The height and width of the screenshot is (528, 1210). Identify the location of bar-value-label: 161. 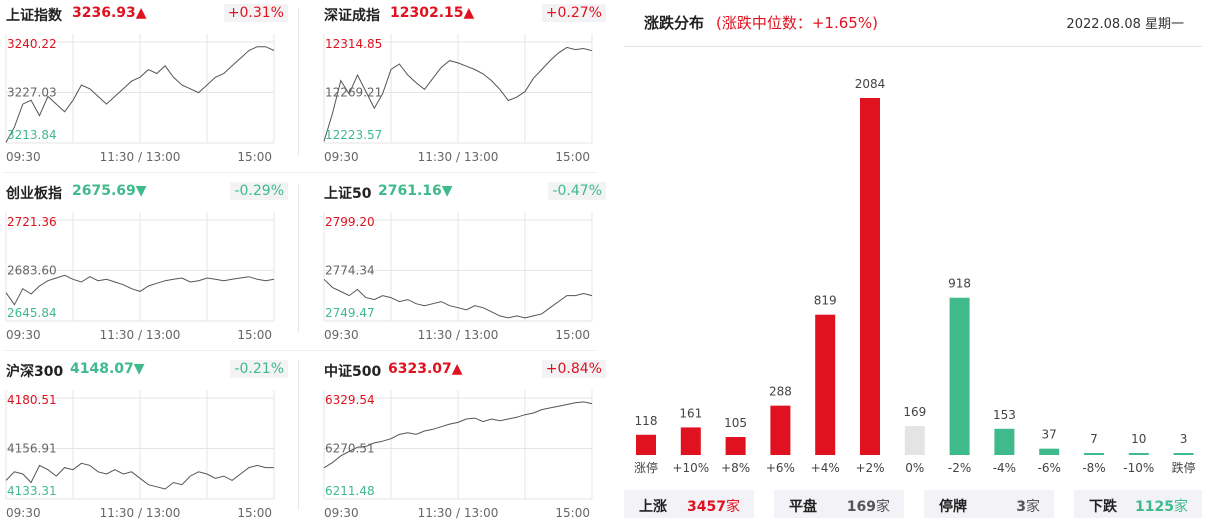
(690, 413).